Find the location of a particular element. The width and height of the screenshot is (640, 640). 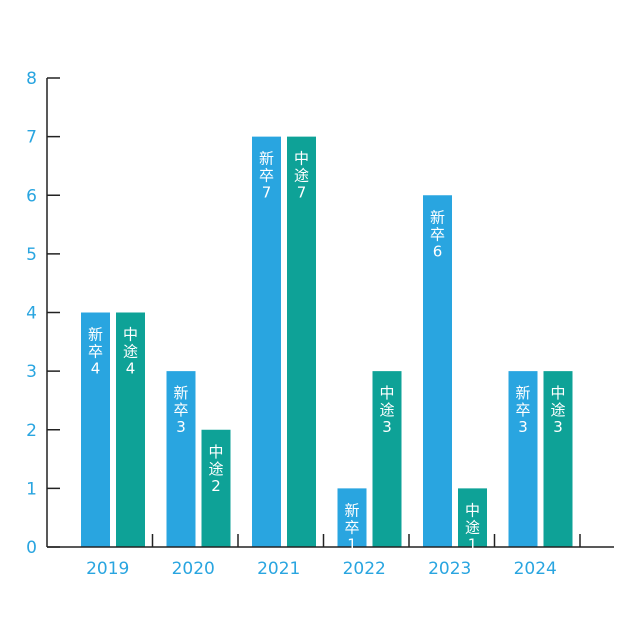

bar-2024-s1 is located at coordinates (558, 459).